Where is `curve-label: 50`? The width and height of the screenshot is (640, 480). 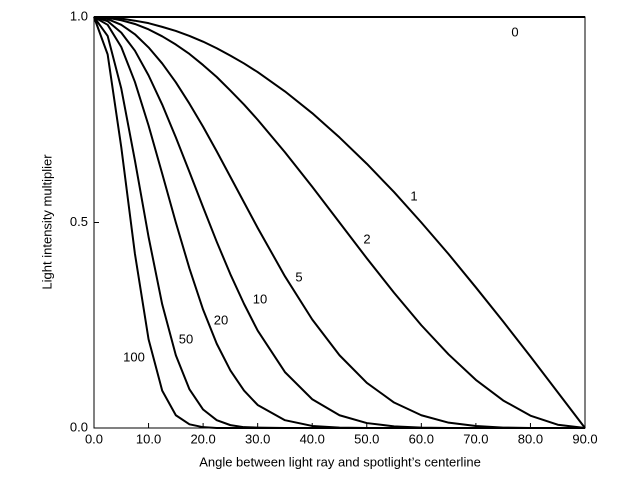 curve-label: 50 is located at coordinates (186, 338).